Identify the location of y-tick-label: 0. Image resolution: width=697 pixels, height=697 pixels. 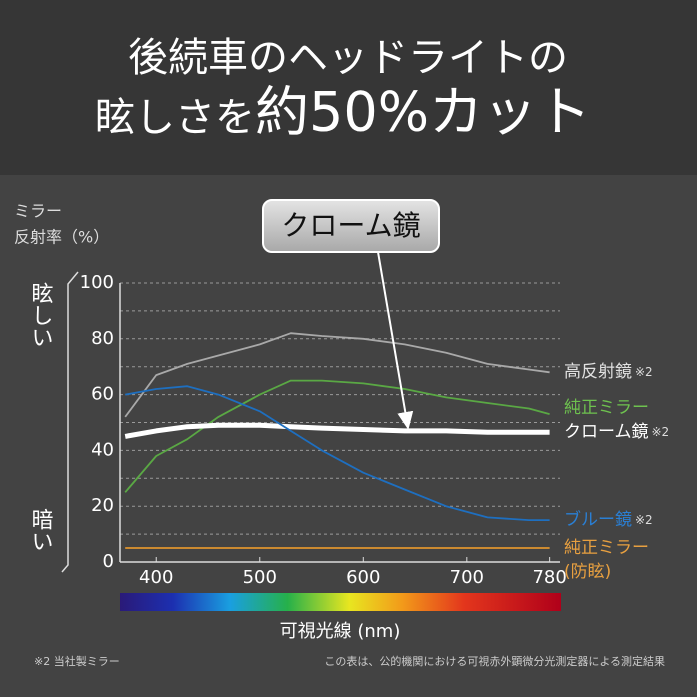
(108, 561).